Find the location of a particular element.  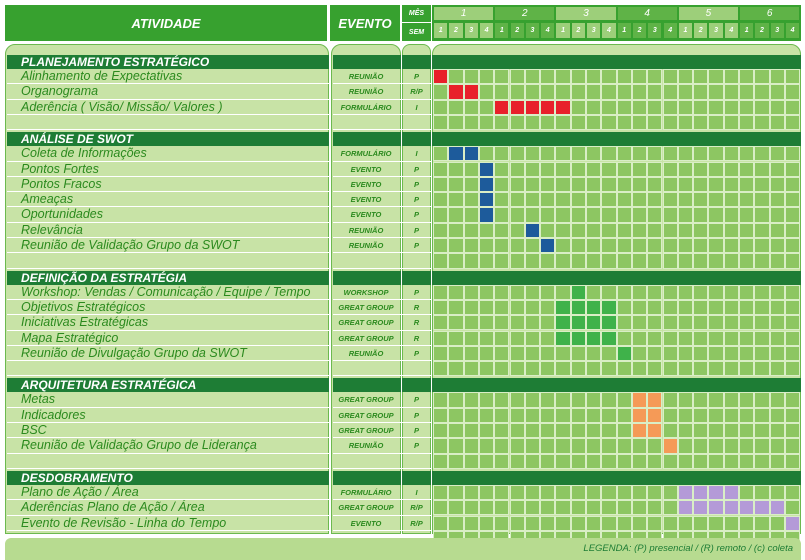

week-label: 2 is located at coordinates (578, 30).